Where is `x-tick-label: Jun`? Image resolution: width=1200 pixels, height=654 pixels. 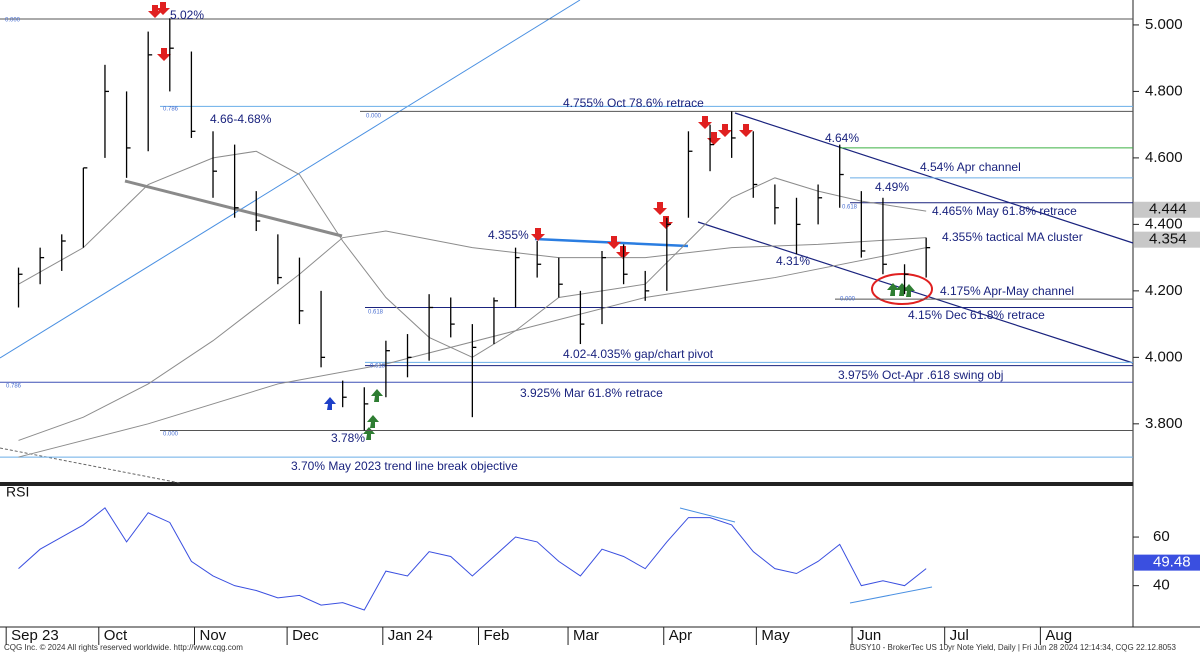 x-tick-label: Jun is located at coordinates (869, 635).